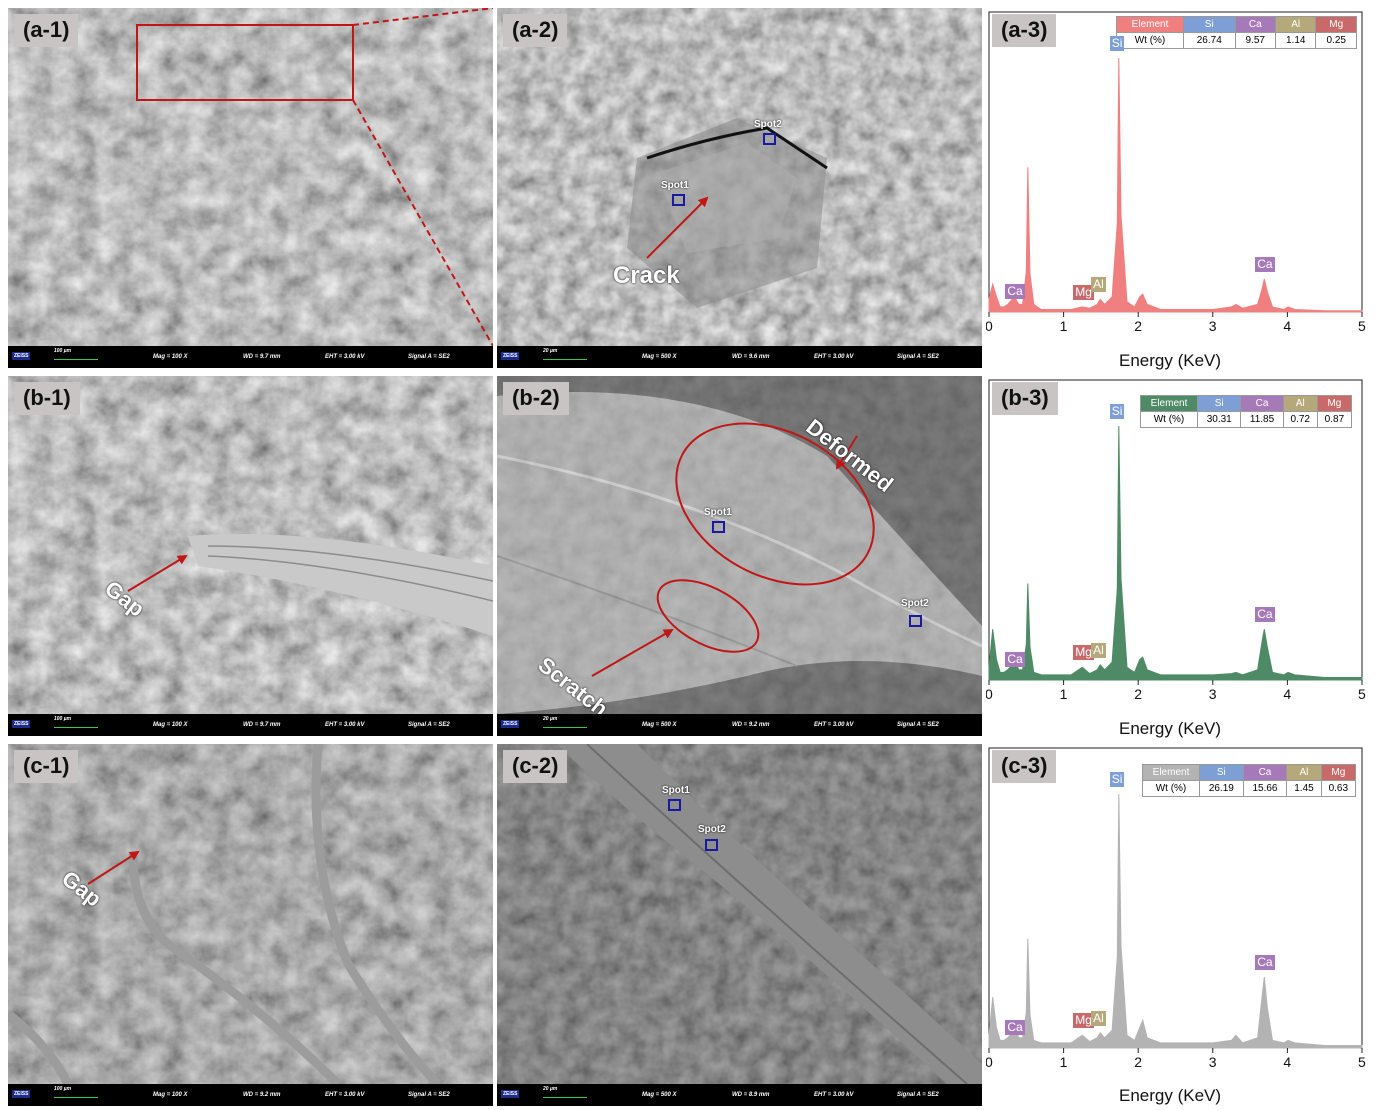 Image resolution: width=1383 pixels, height=1110 pixels. What do you see at coordinates (1300, 419) in the screenshot?
I see `td-al: 0.72` at bounding box center [1300, 419].